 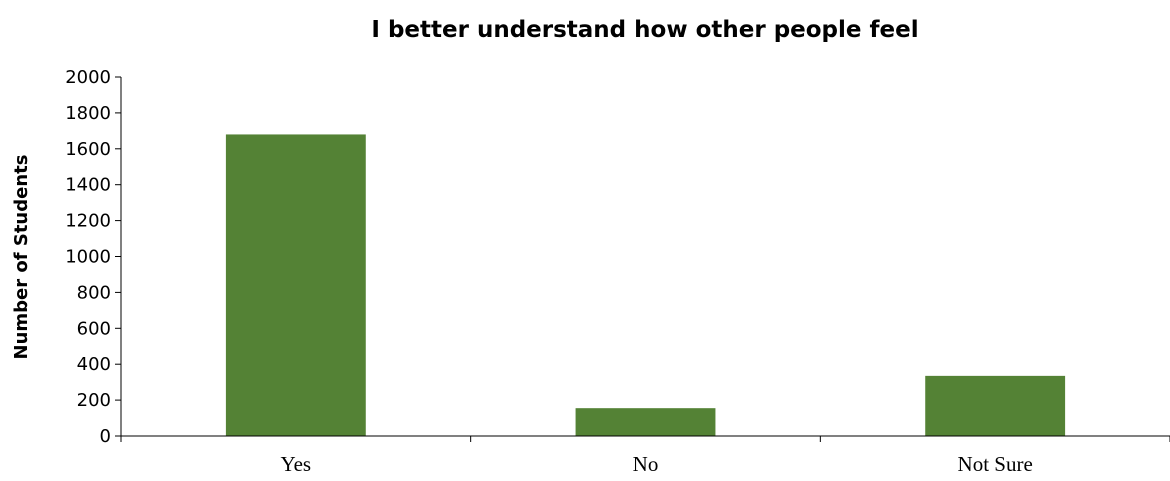 What do you see at coordinates (94, 364) in the screenshot?
I see `y-tick-label: 400` at bounding box center [94, 364].